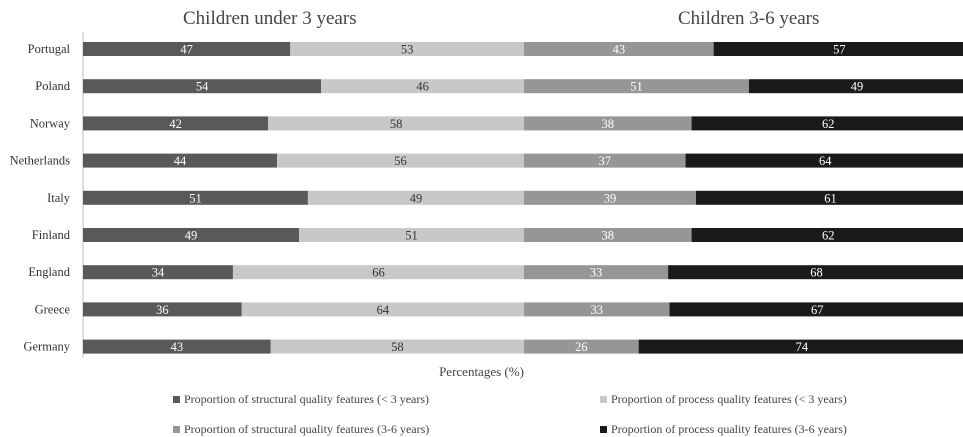  I want to click on data-label: 53, so click(407, 50).